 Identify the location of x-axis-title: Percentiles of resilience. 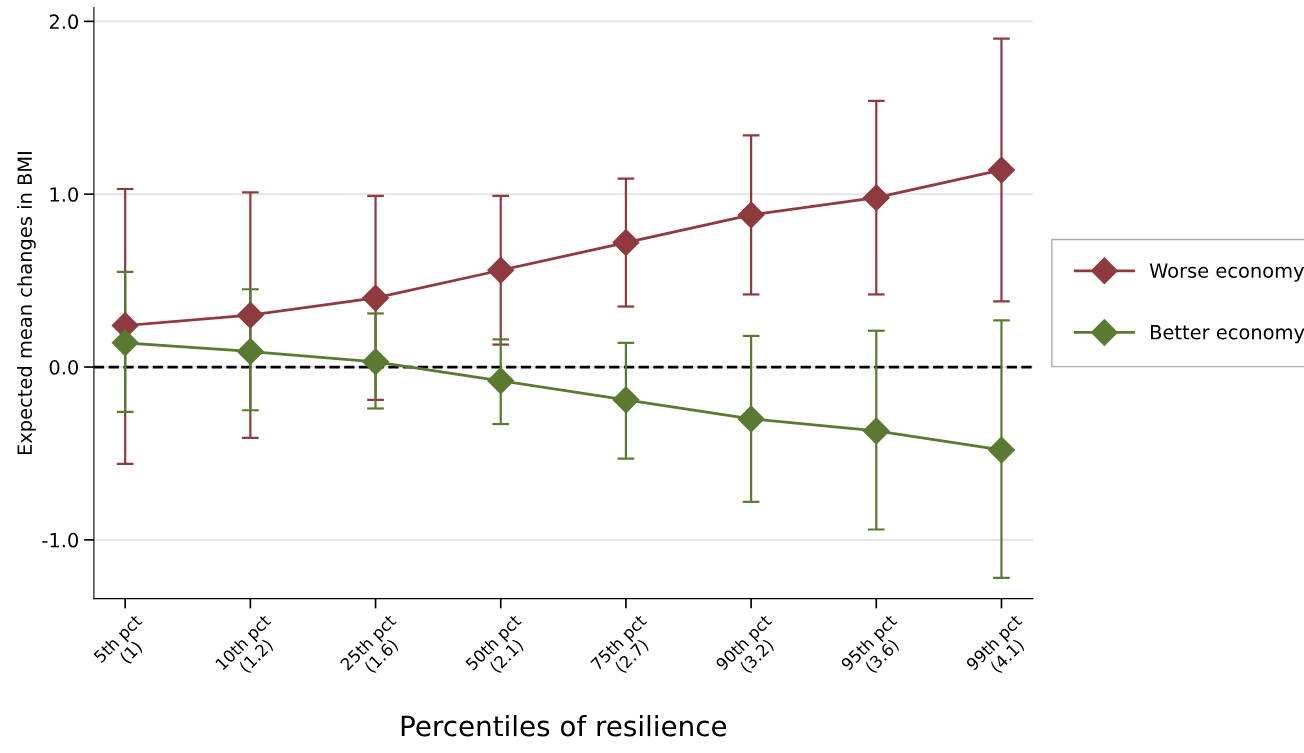
(564, 726).